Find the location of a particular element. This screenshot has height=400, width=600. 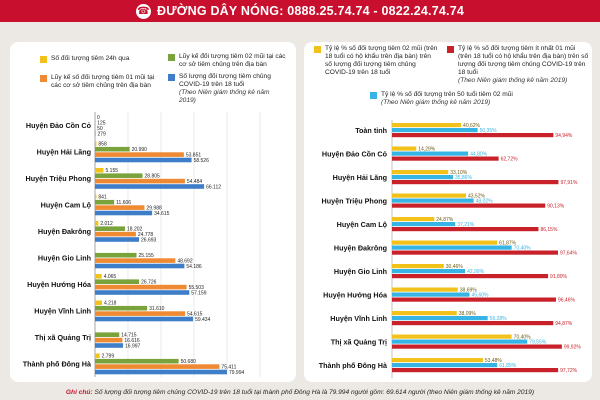

data-label: 2.012 is located at coordinates (106, 224).